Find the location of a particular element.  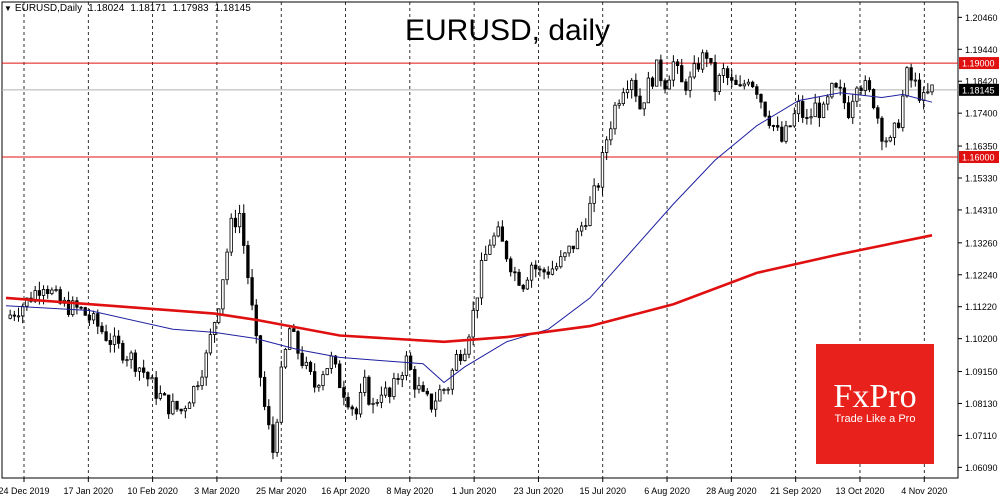

y-tick-label: 1.10200 is located at coordinates (981, 339).